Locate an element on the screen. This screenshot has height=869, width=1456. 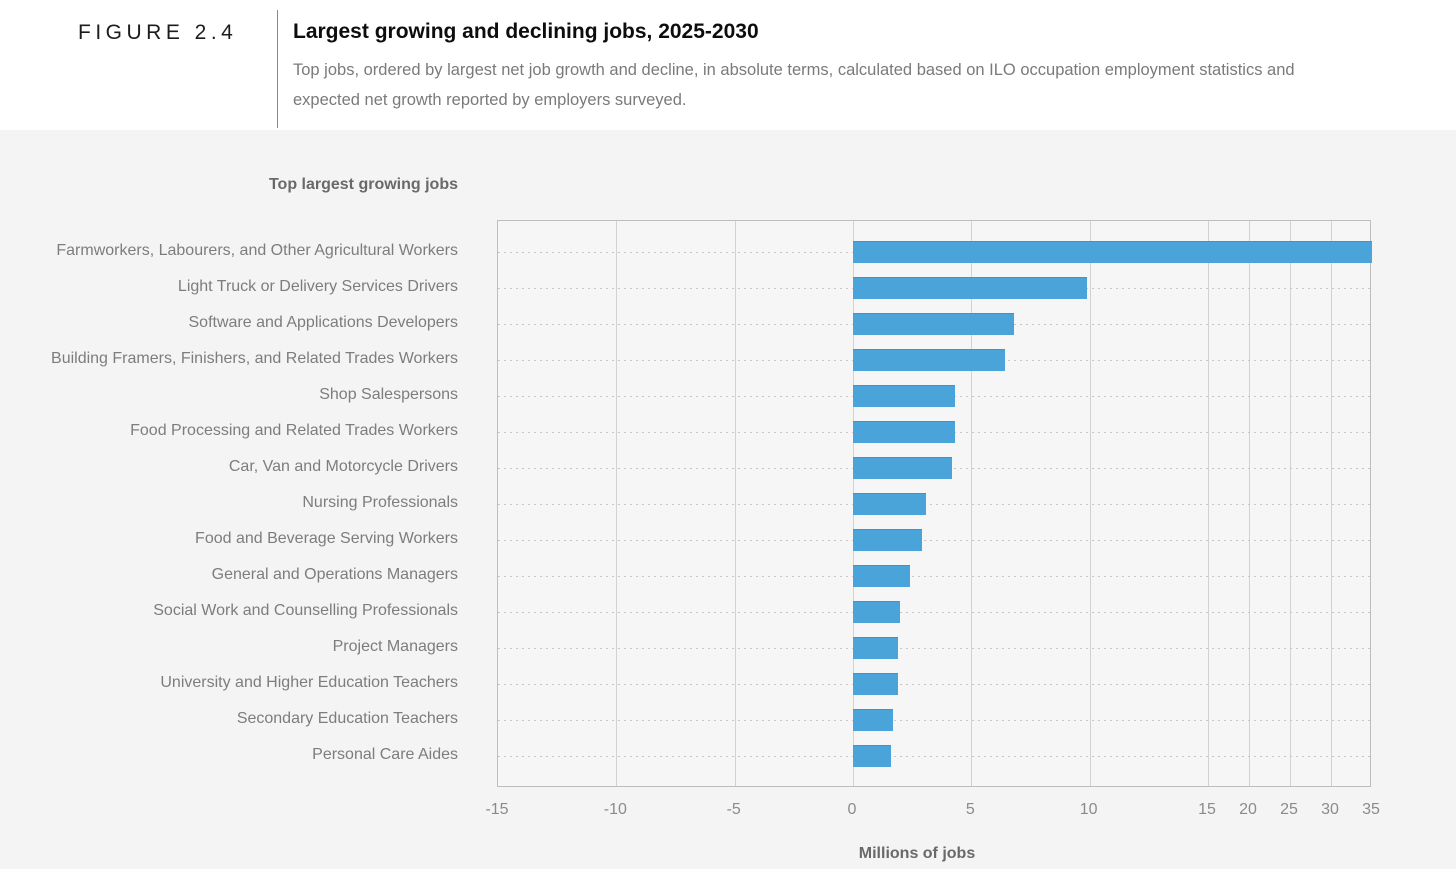
category-label: Project Managers is located at coordinates (395, 646).